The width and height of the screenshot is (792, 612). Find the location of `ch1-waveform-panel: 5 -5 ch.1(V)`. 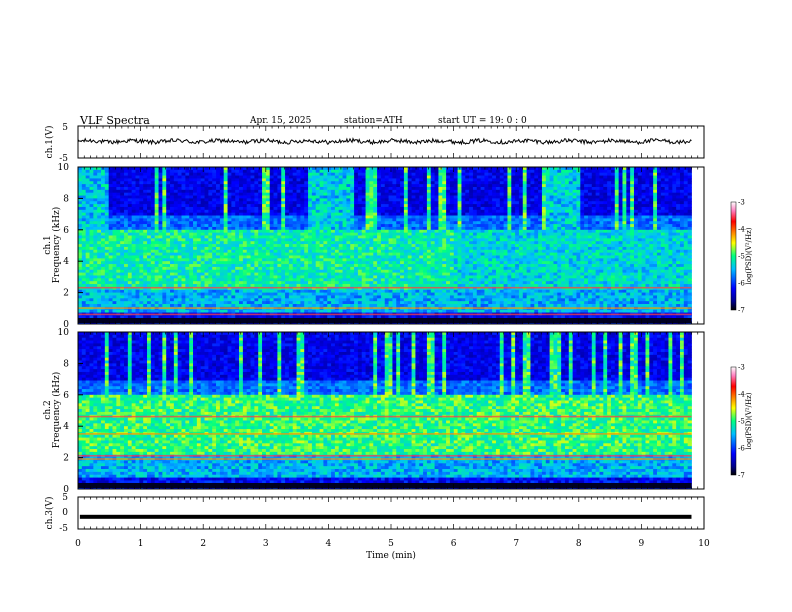

ch1-waveform-panel: 5 -5 ch.1(V) is located at coordinates (374, 143).